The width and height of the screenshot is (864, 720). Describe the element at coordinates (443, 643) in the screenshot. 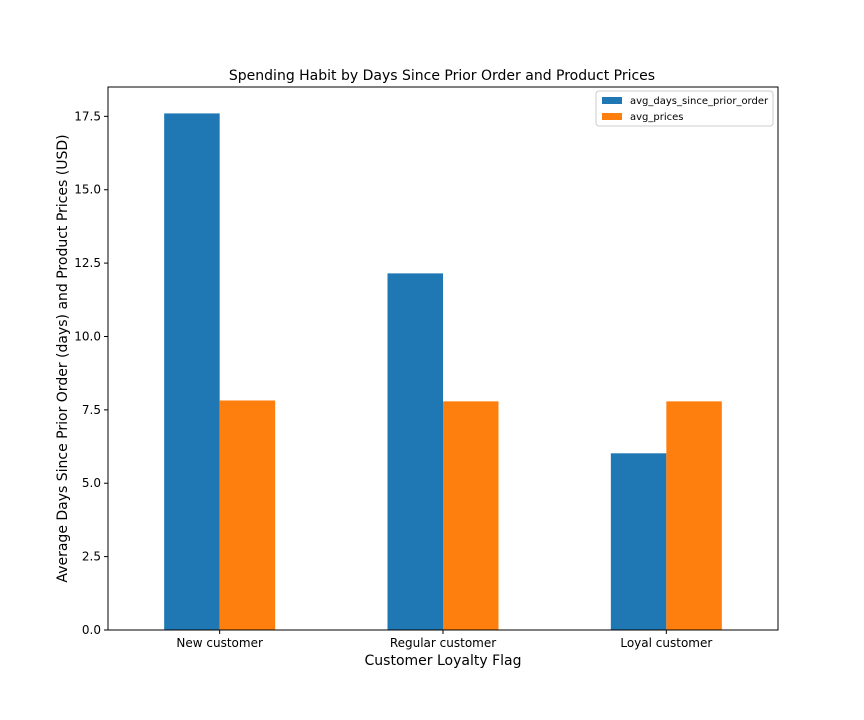

I see `x-tick-label: Regular customer` at that location.